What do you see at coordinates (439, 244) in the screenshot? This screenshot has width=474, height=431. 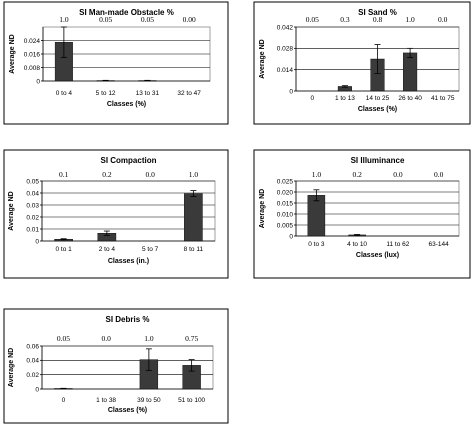 I see `x-category-label: 63-144` at bounding box center [439, 244].